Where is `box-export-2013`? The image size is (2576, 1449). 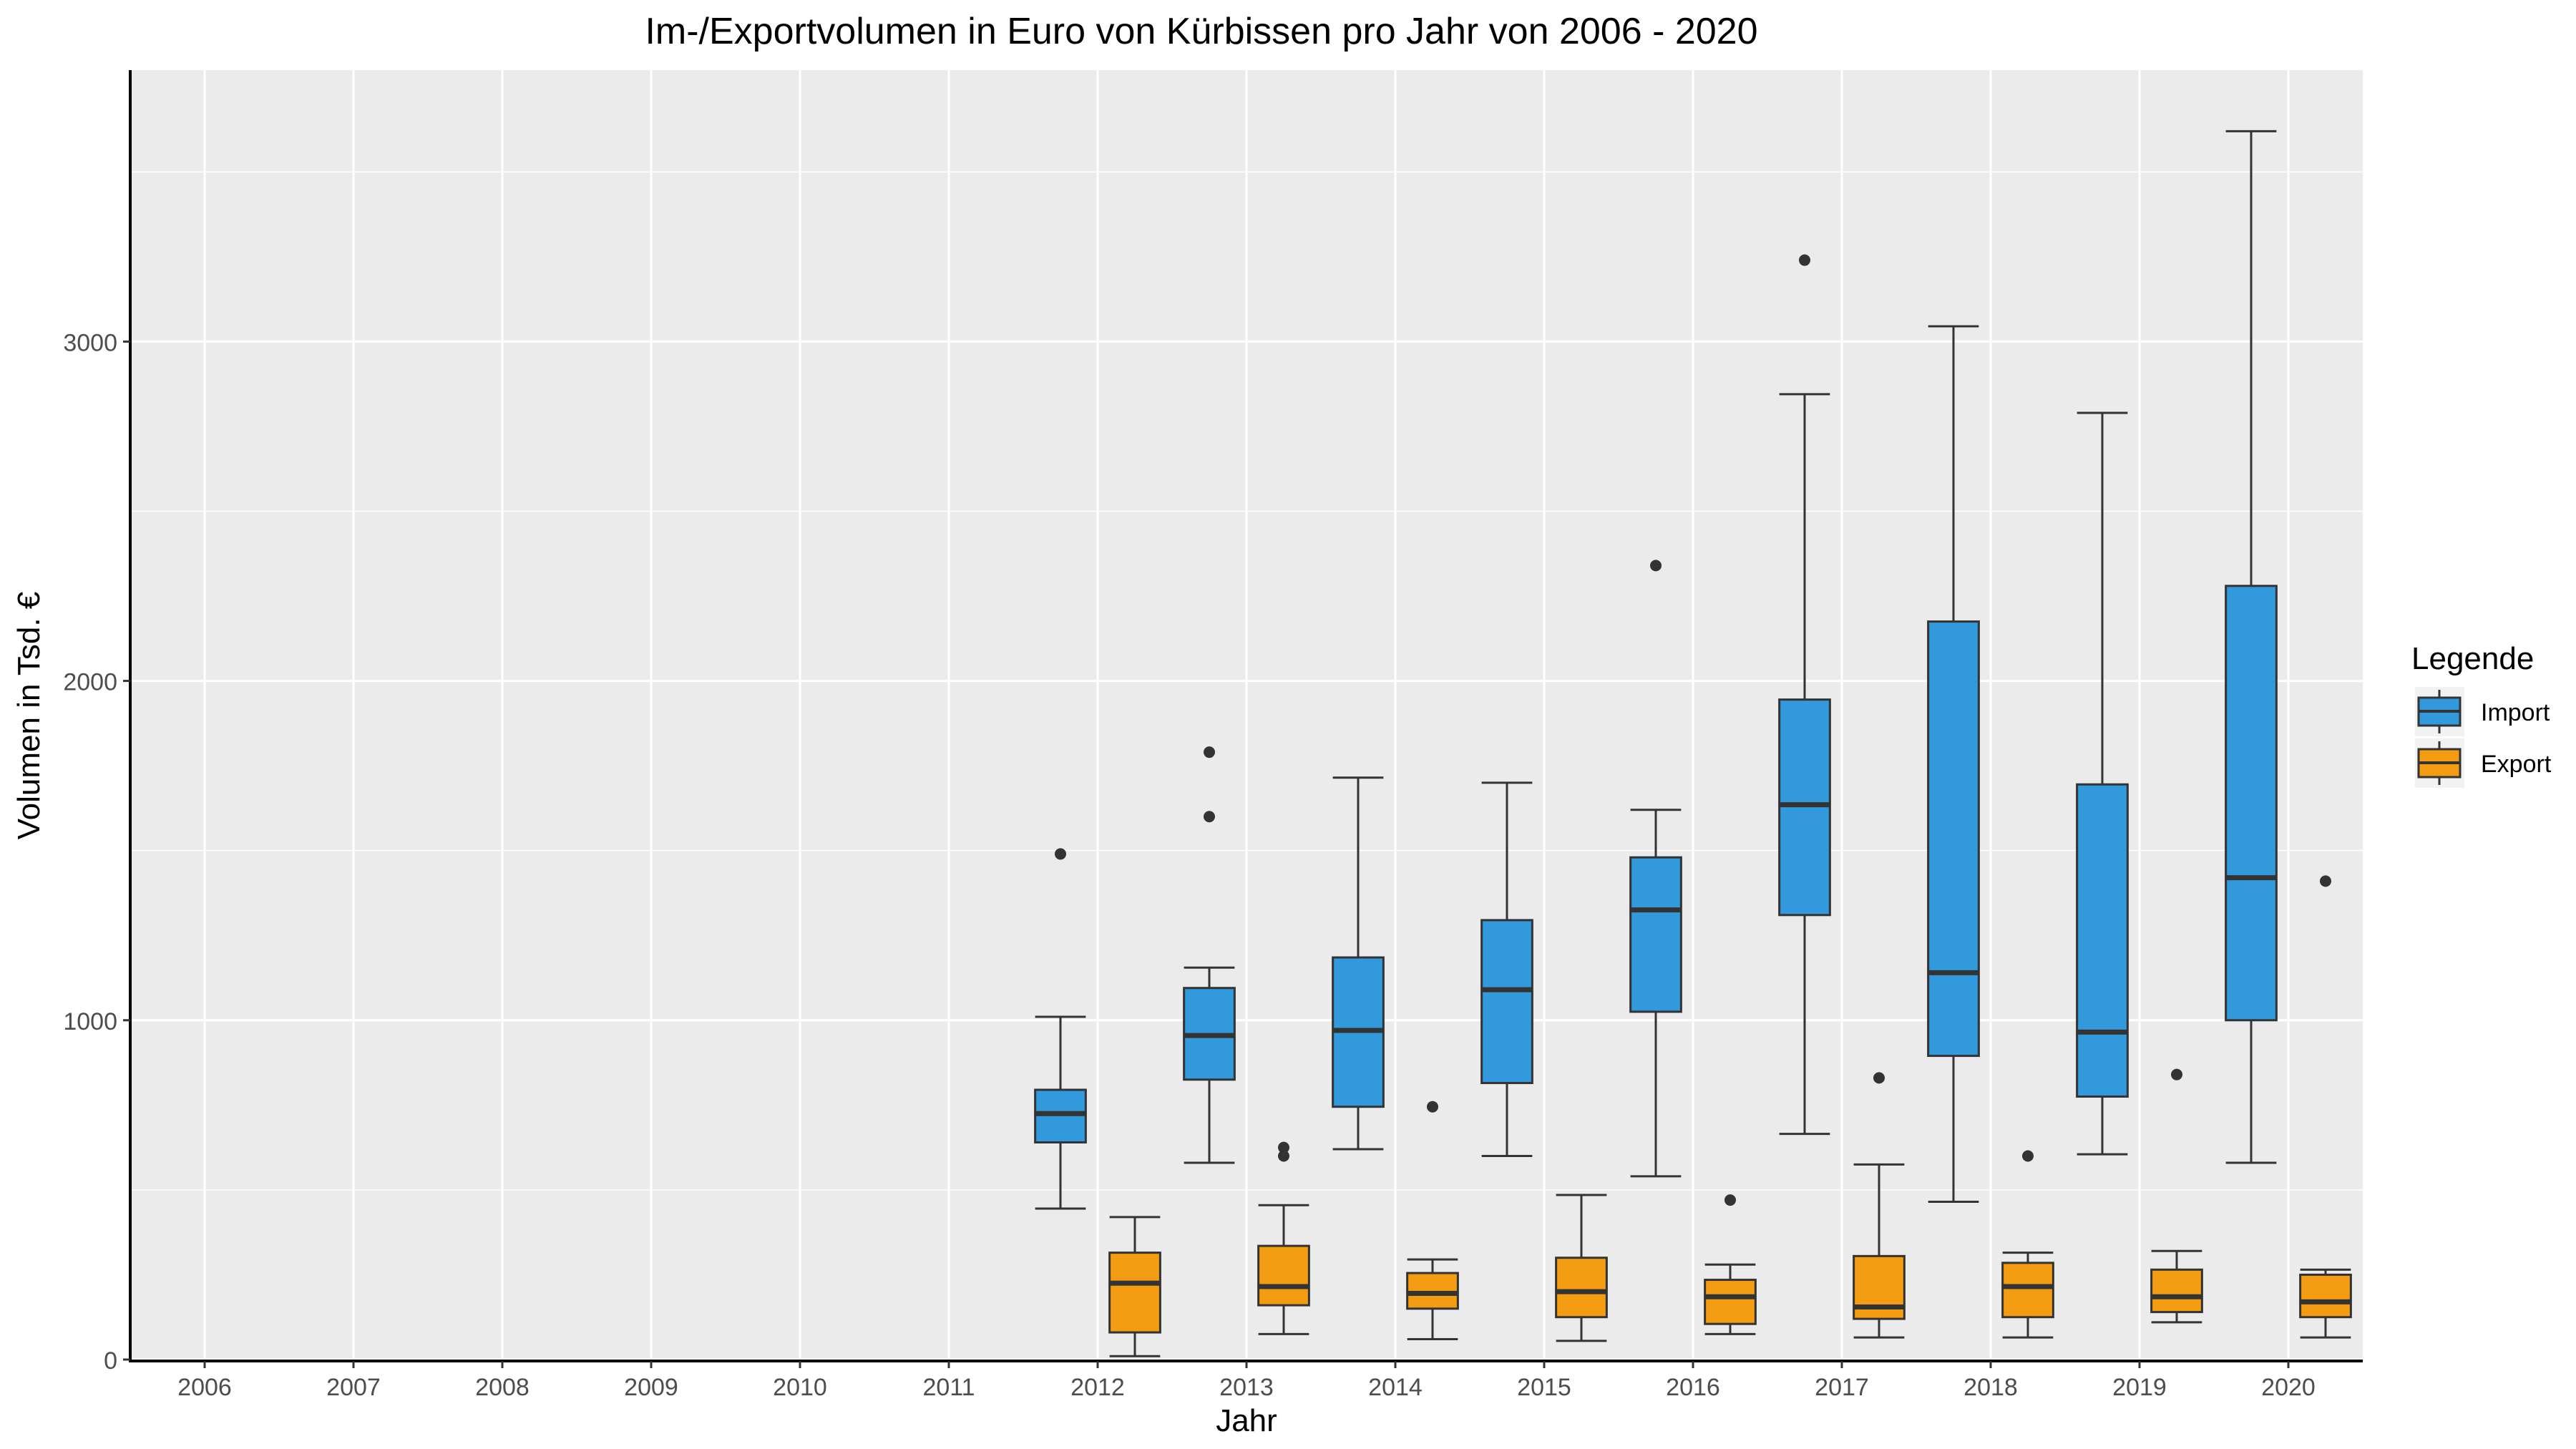 box-export-2013 is located at coordinates (1283, 1238).